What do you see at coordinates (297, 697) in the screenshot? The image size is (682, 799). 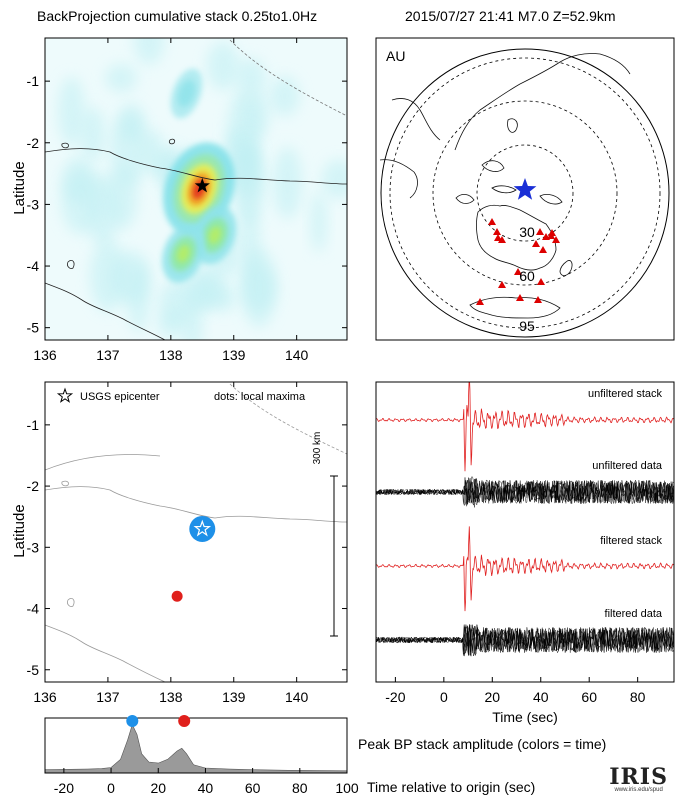 I see `bottom-xtick-label: 140` at bounding box center [297, 697].